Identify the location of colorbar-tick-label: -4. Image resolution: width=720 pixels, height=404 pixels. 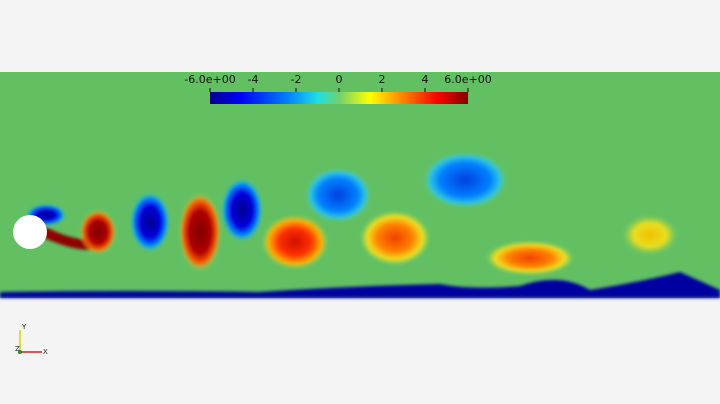
(253, 79).